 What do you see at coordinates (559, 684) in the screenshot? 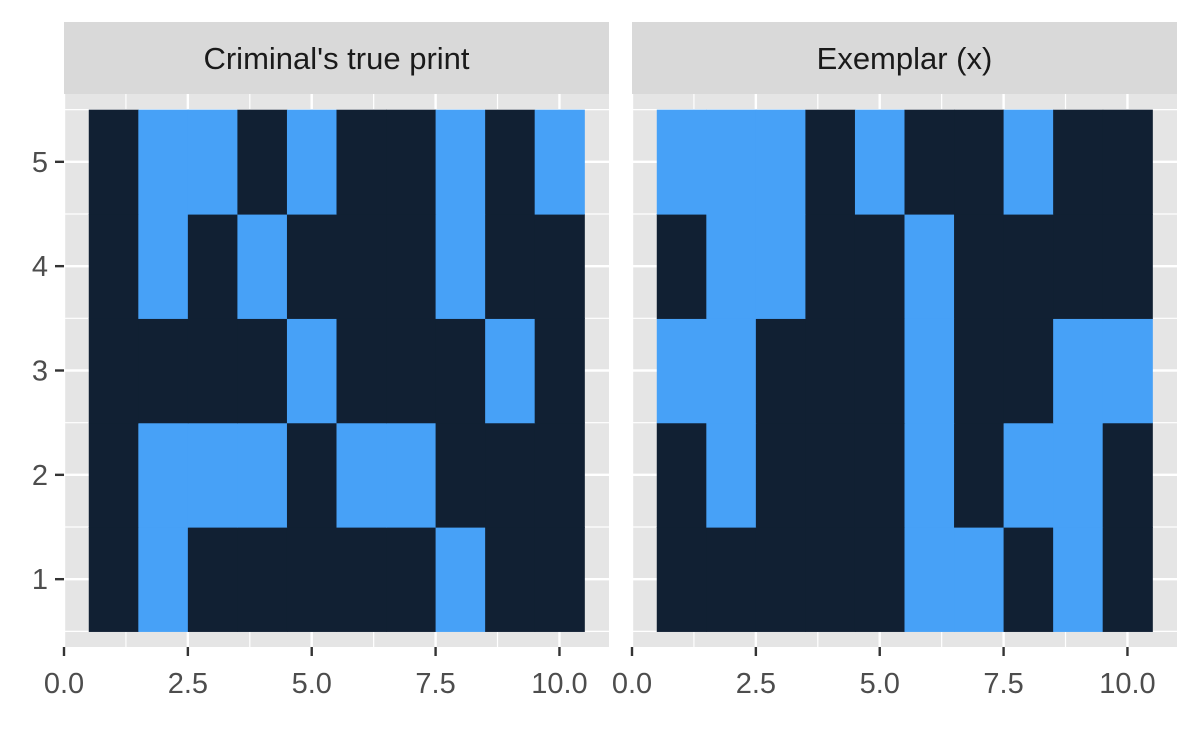
I see `x-tick-label: 10.0` at bounding box center [559, 684].